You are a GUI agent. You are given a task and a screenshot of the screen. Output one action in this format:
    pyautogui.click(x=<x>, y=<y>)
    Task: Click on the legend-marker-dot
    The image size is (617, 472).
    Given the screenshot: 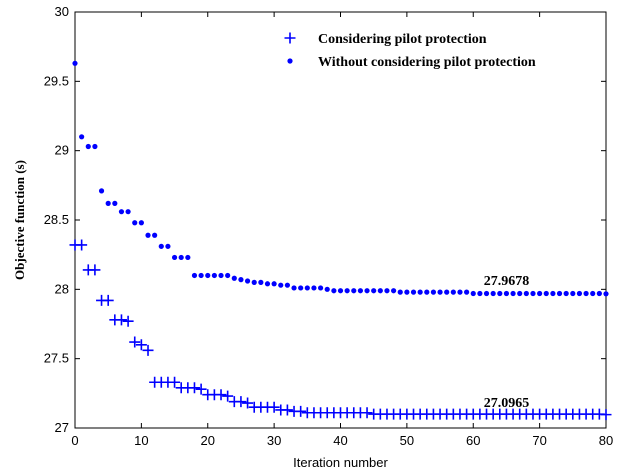 What is the action you would take?
    pyautogui.click(x=290, y=61)
    